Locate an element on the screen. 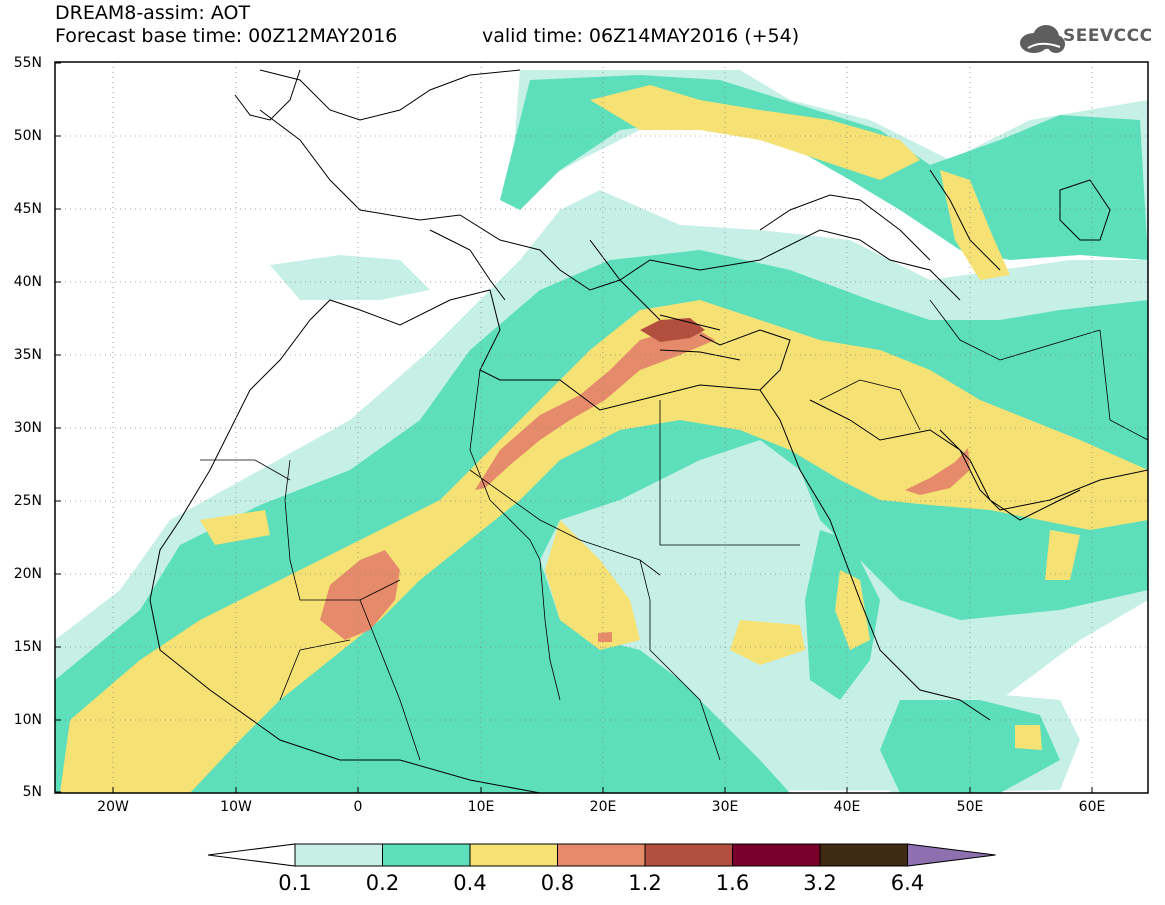 The height and width of the screenshot is (905, 1165). lon-label: 0 is located at coordinates (358, 807).